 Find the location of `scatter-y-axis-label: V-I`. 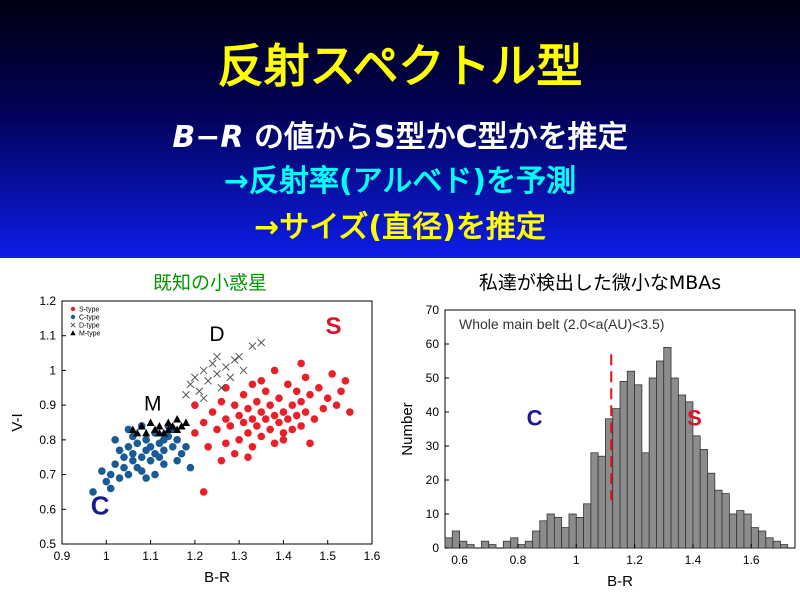

scatter-y-axis-label: V-I is located at coordinates (17, 422).